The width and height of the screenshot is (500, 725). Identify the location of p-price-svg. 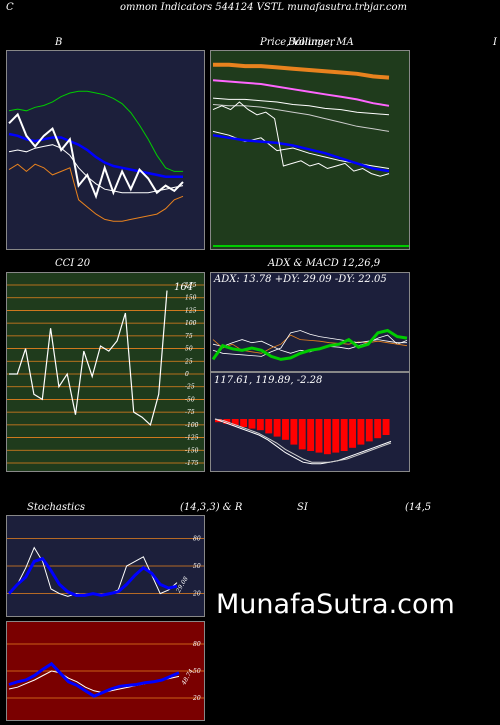
(310, 150).